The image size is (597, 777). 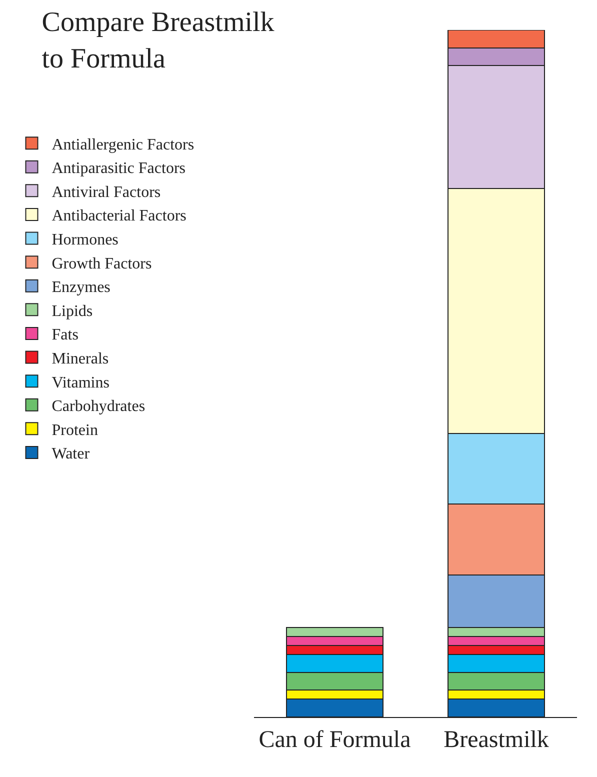 What do you see at coordinates (102, 263) in the screenshot?
I see `legend-label: Growth Factors` at bounding box center [102, 263].